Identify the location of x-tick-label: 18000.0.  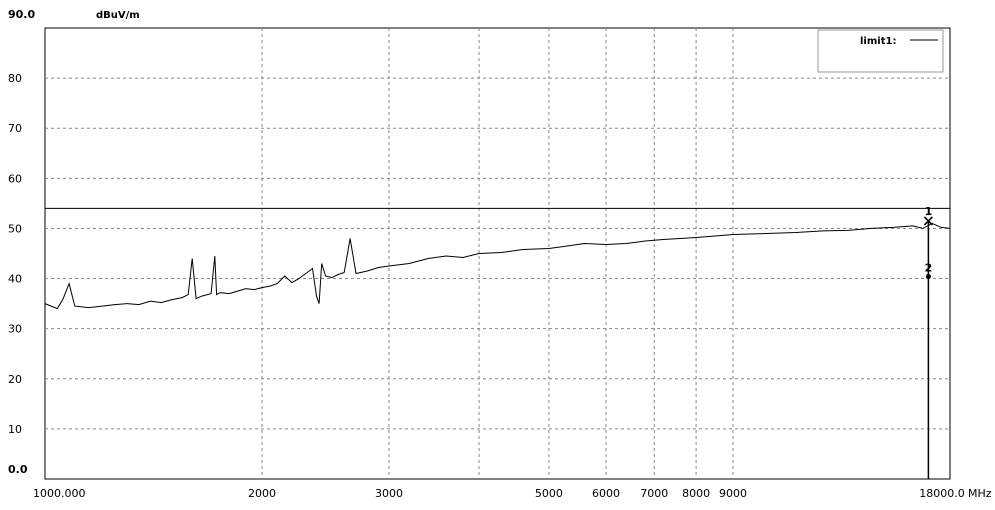
(942, 493).